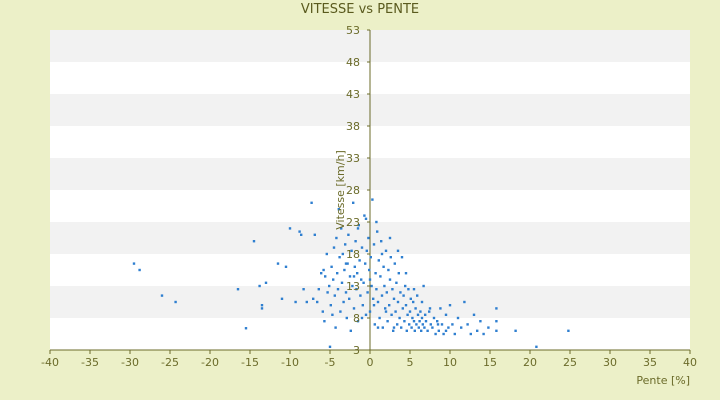 The image size is (720, 400). What do you see at coordinates (663, 380) in the screenshot?
I see `x-axis-label: Pente [%]` at bounding box center [663, 380].